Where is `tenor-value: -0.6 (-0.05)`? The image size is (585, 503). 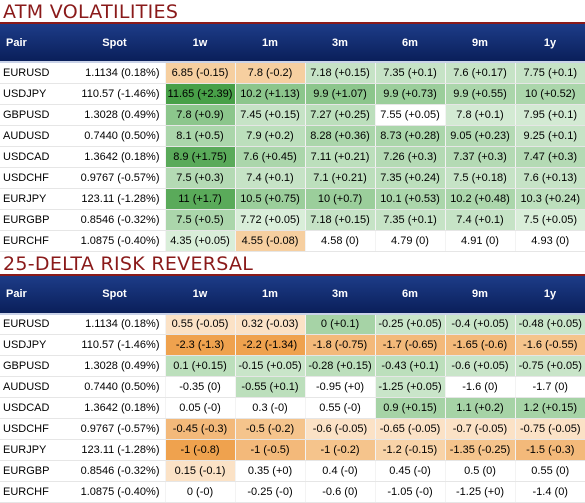
tenor-value: -0.6 (-0.05) is located at coordinates (340, 429).